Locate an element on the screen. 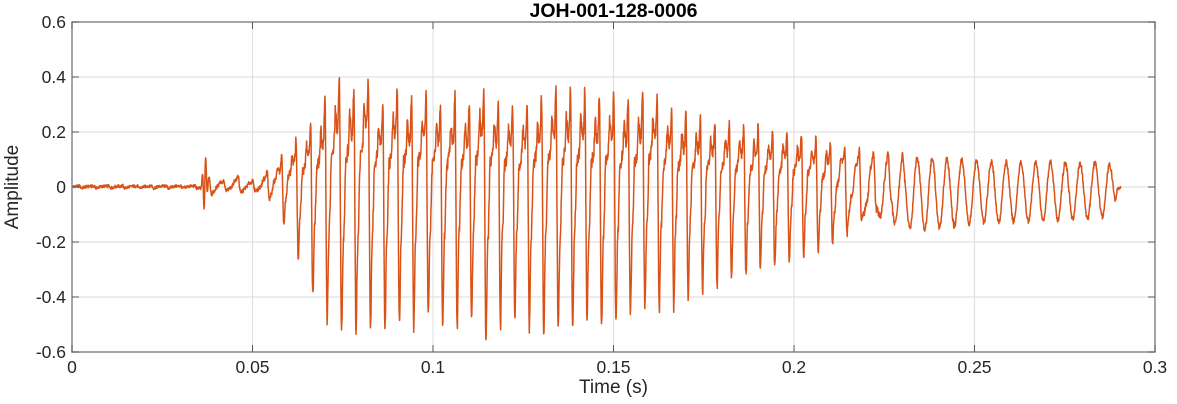 The width and height of the screenshot is (1177, 404). x-tick-label: 0.15 is located at coordinates (613, 367).